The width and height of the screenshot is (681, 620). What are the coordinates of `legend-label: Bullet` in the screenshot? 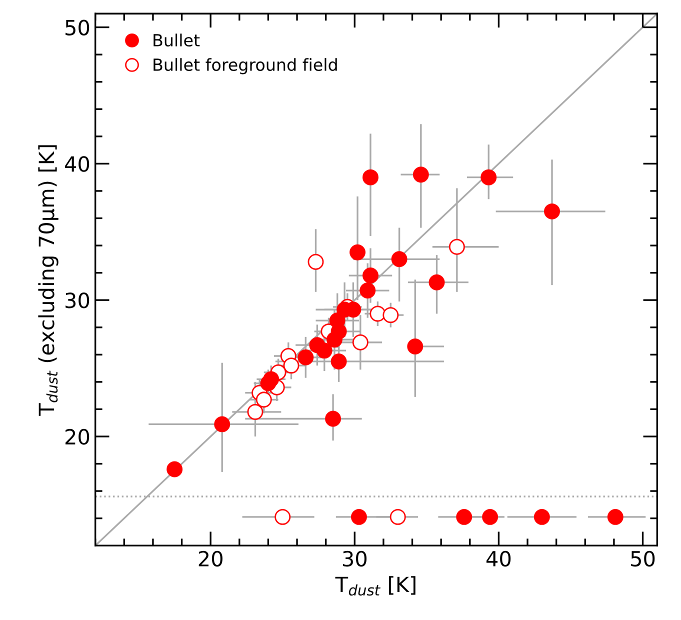 It's located at (177, 40).